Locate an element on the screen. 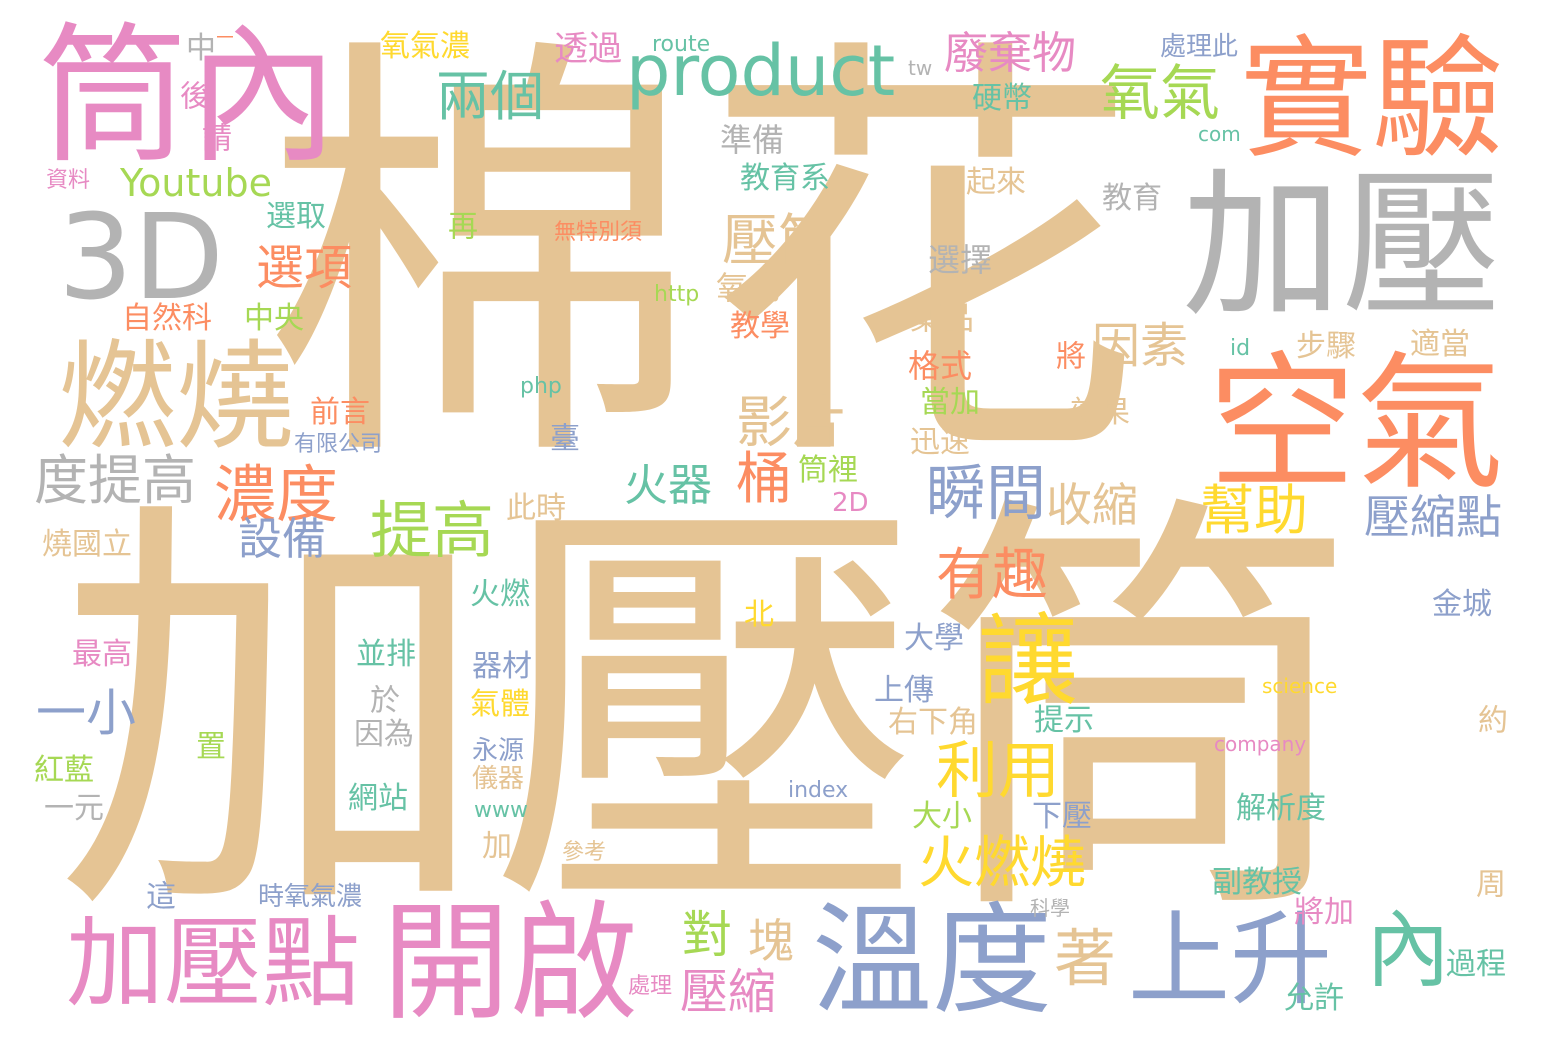  word-two: 兩個 is located at coordinates (490, 96).